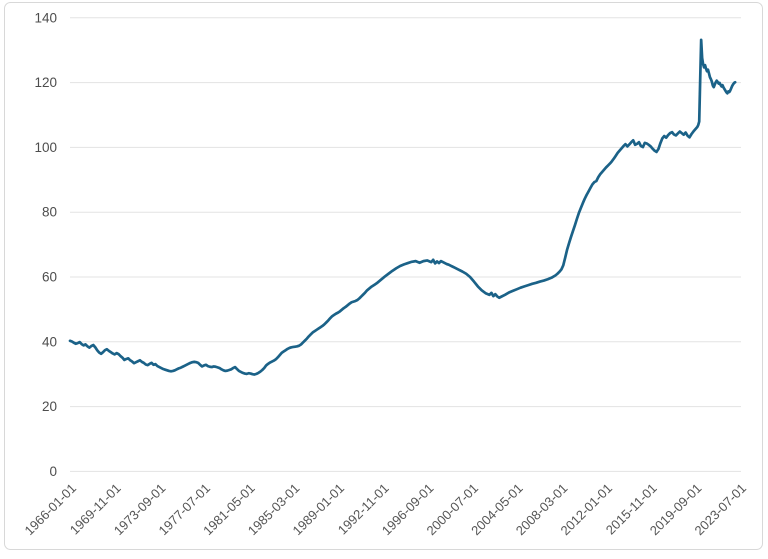 The height and width of the screenshot is (559, 768). What do you see at coordinates (45, 147) in the screenshot?
I see `y-tick-label: 100` at bounding box center [45, 147].